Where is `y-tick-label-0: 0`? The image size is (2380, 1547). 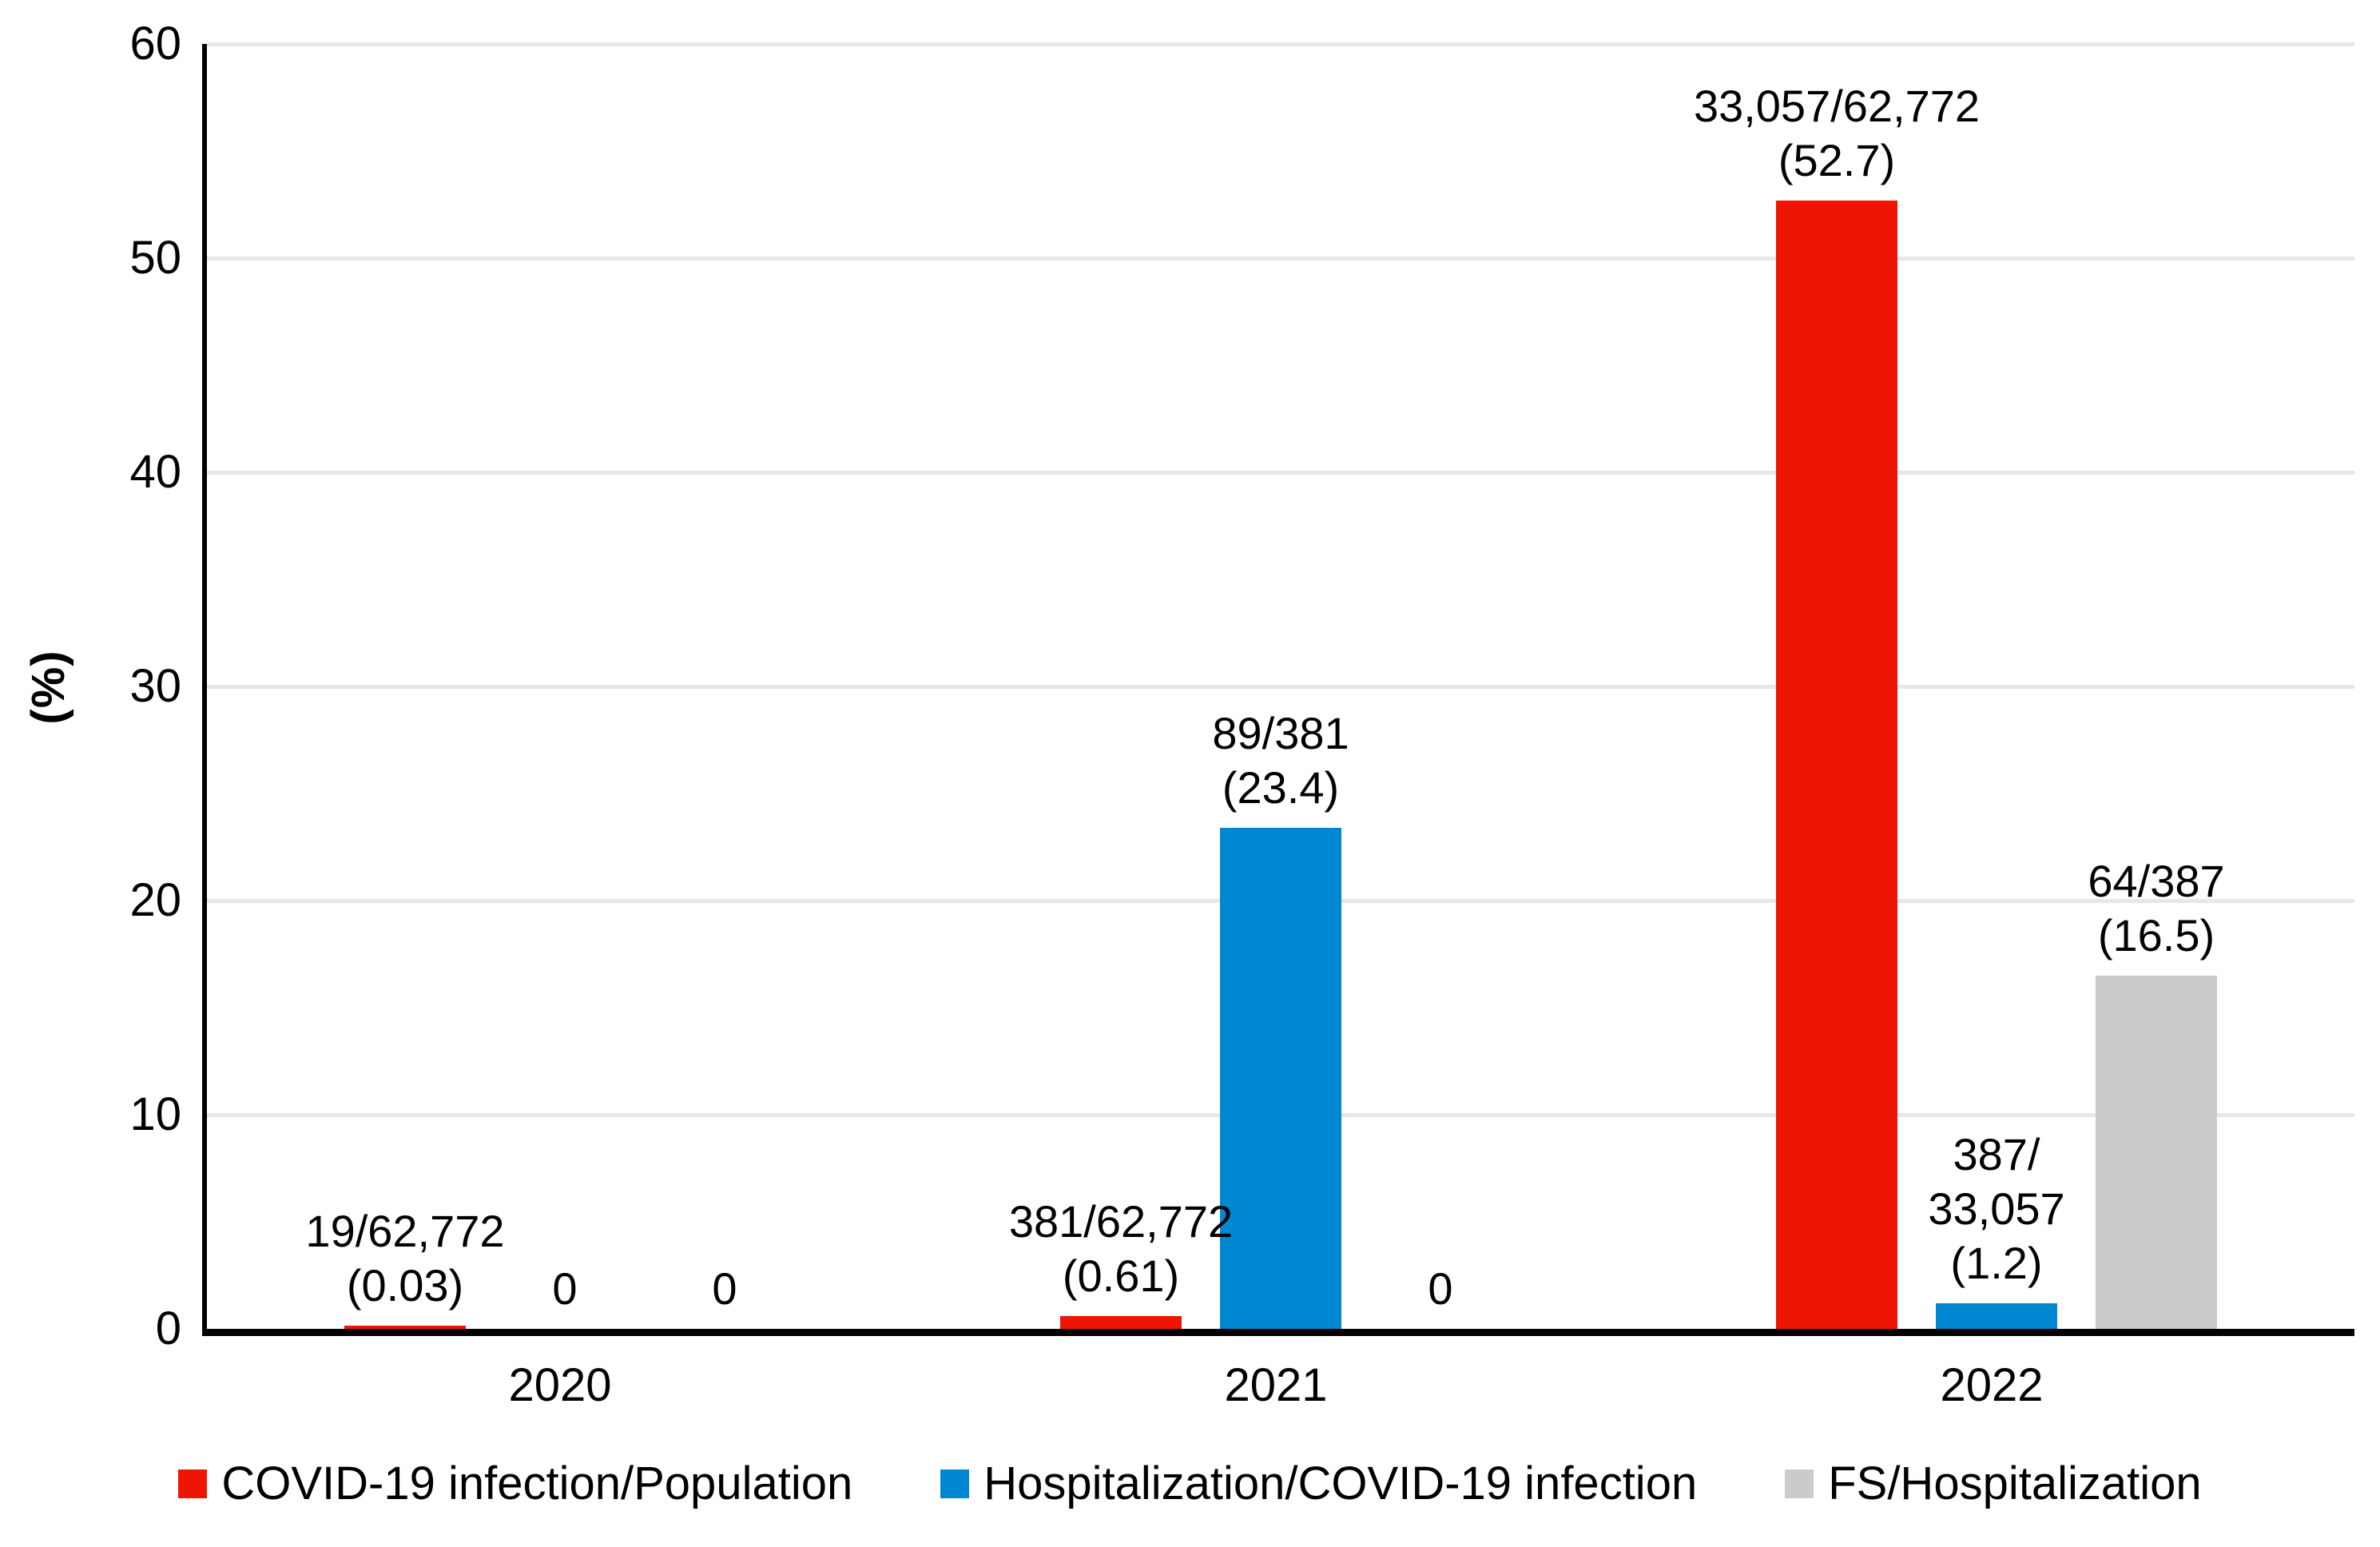
y-tick-label-0: 0 is located at coordinates (168, 1328).